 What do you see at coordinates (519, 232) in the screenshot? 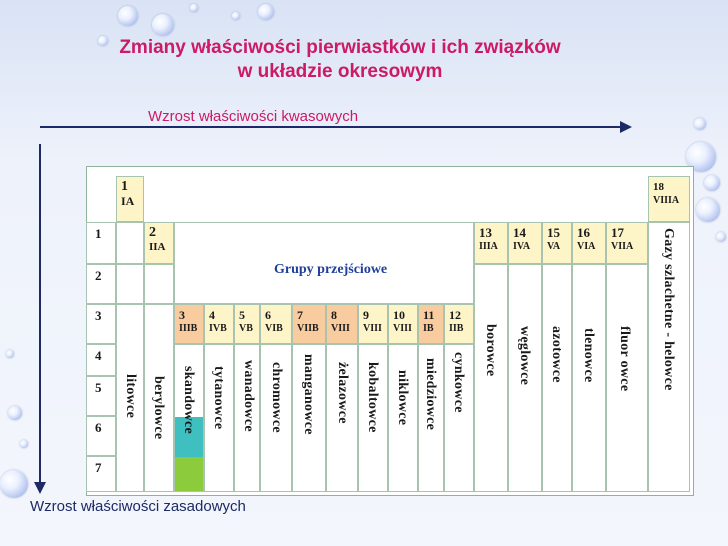
I see `group-number: 14` at bounding box center [519, 232].